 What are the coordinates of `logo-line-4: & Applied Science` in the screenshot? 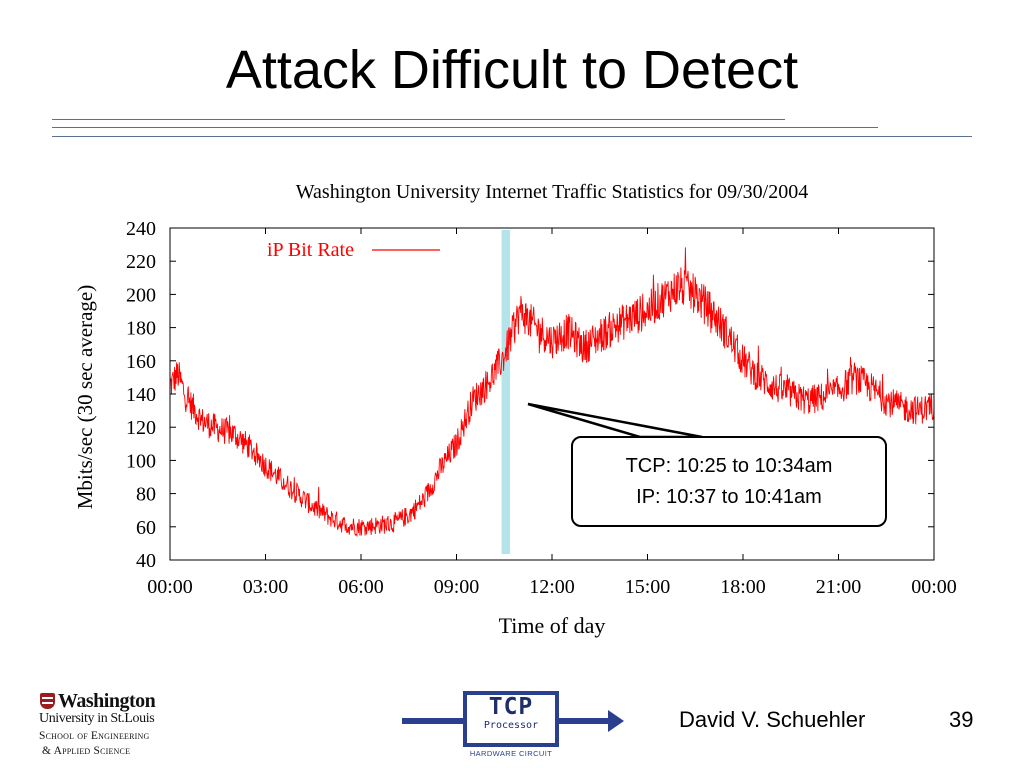 It's located at (86, 751).